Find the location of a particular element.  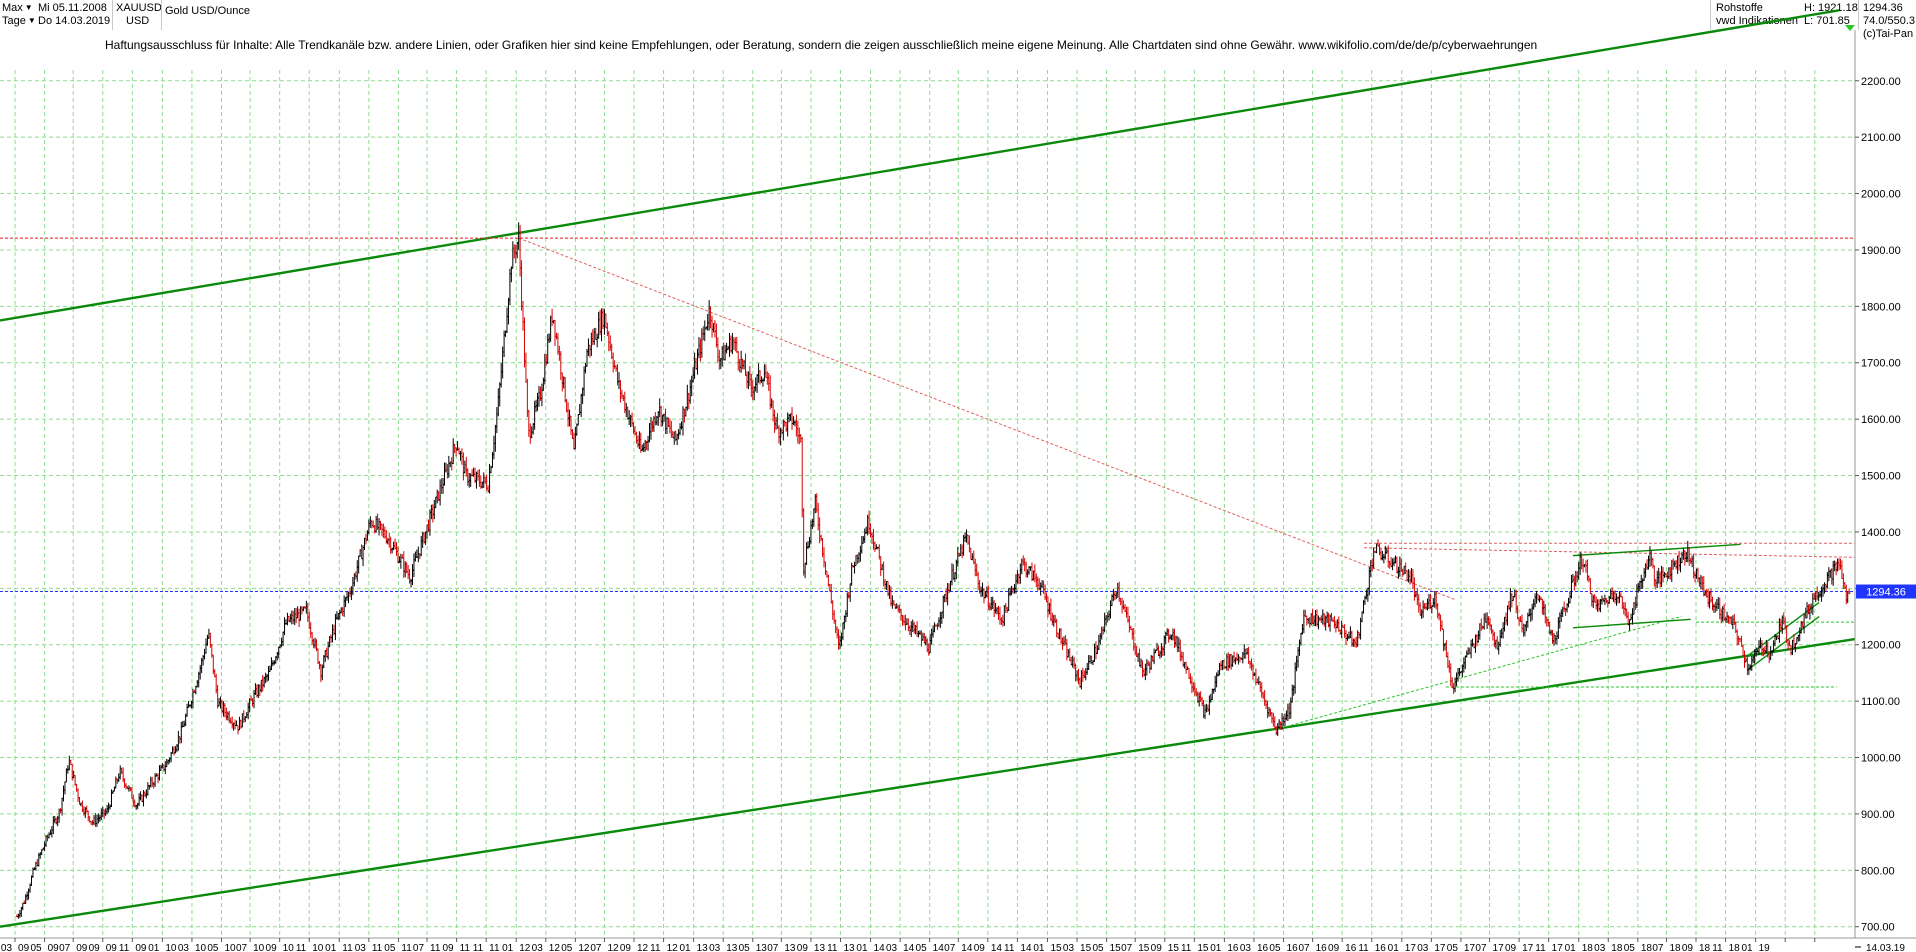

y-tick-label: 1800.00 is located at coordinates (1881, 307).